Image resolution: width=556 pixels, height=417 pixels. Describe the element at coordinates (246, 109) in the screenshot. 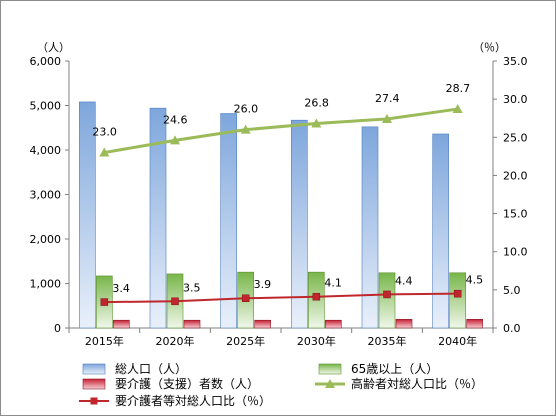

I see `data-label: 26.0` at that location.